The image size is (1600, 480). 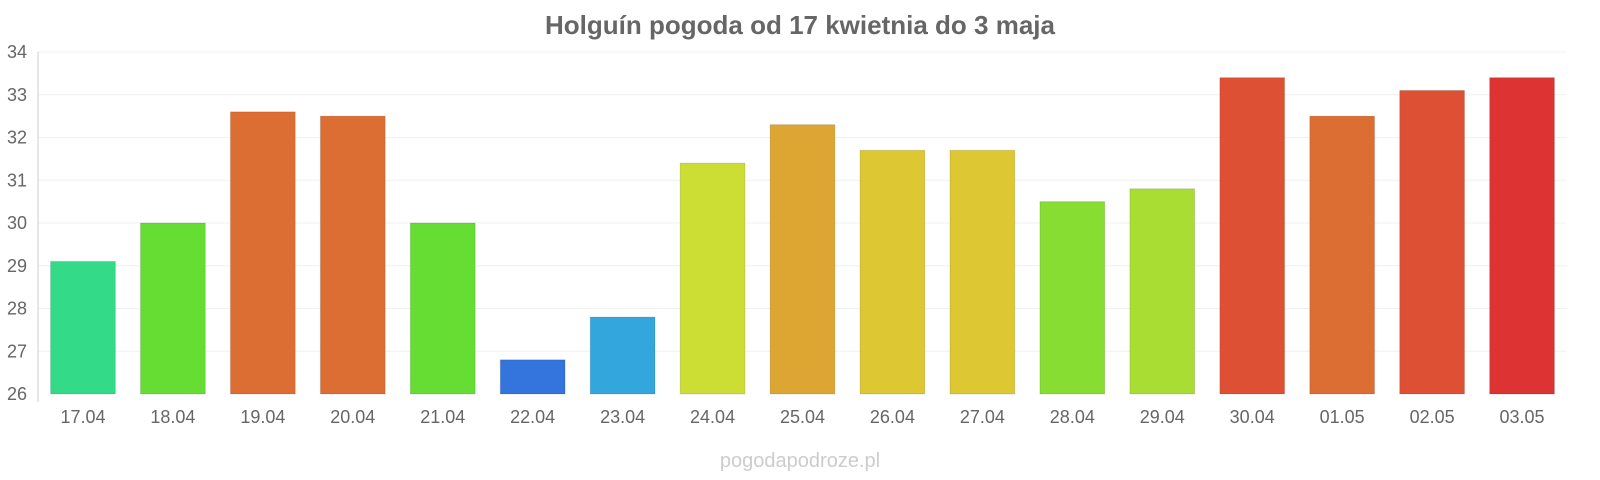 I want to click on bar-24.04, so click(x=712, y=278).